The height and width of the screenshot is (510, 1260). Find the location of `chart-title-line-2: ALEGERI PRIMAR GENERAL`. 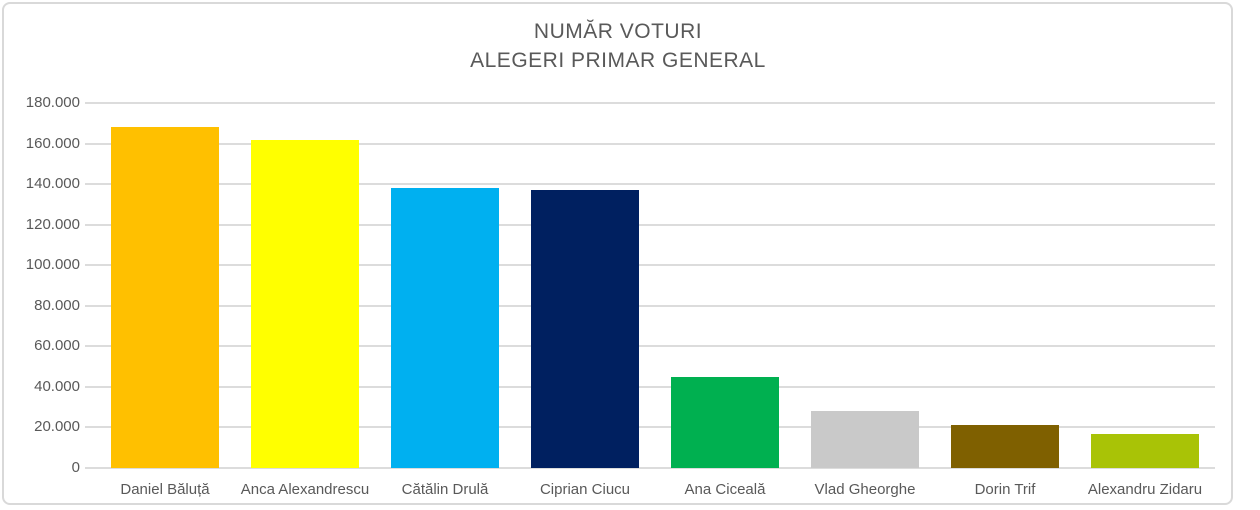

chart-title-line-2: ALEGERI PRIMAR GENERAL is located at coordinates (618, 60).